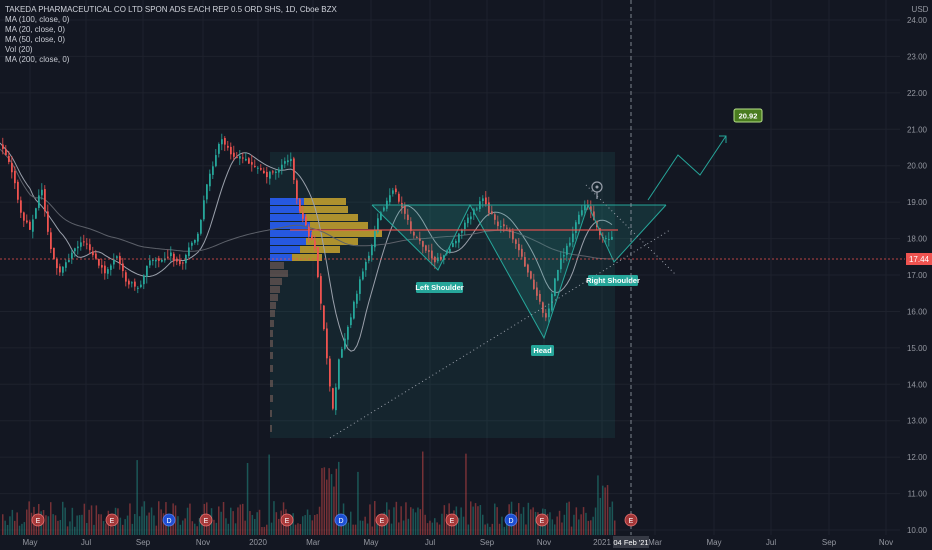 The width and height of the screenshot is (932, 550). Describe the element at coordinates (542, 350) in the screenshot. I see `label-head: Head` at that location.